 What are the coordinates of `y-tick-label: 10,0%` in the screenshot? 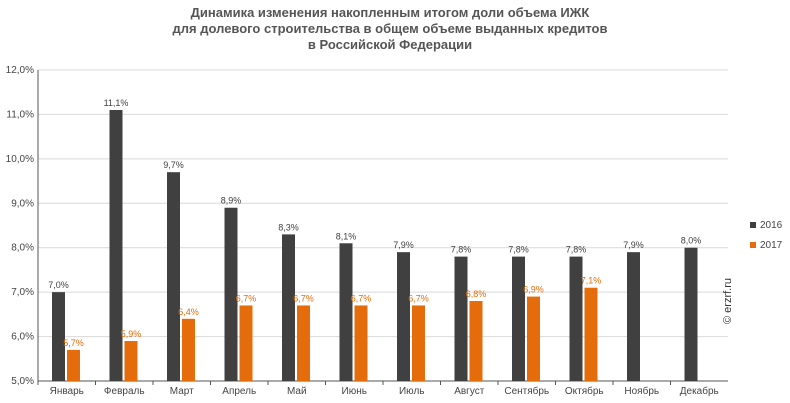 It's located at (20, 159).